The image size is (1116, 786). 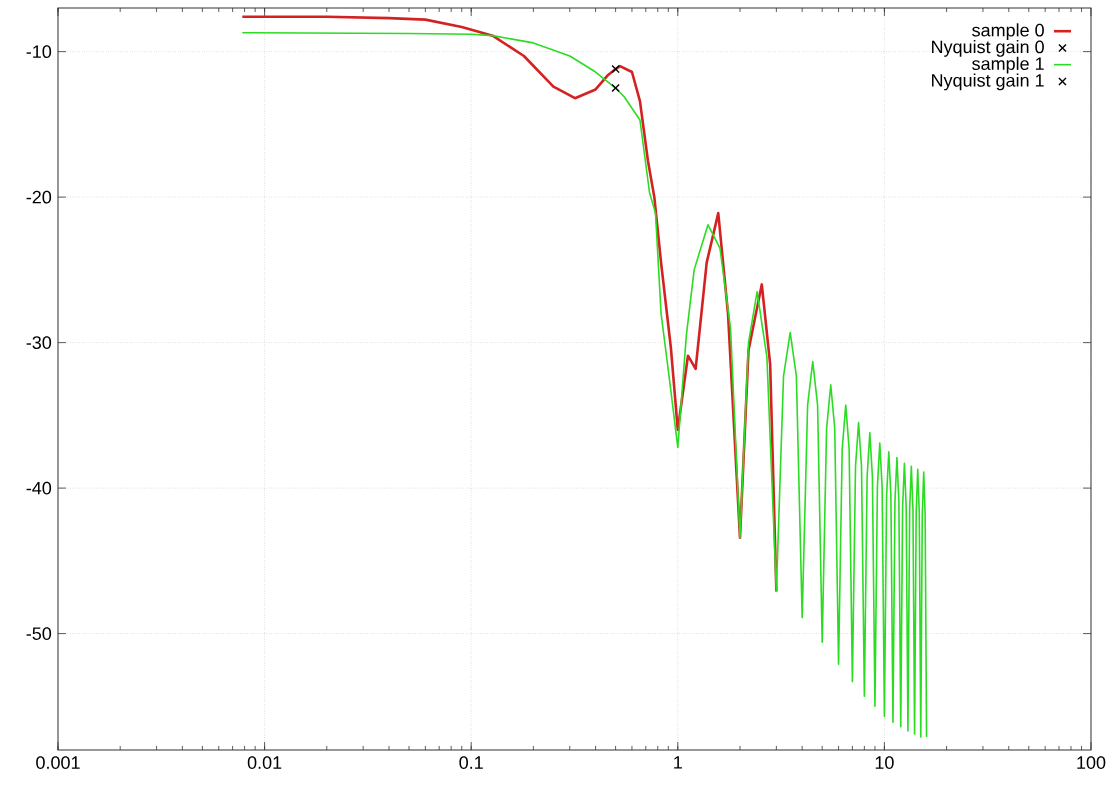 What do you see at coordinates (1008, 65) in the screenshot?
I see `legend-label: sample 1` at bounding box center [1008, 65].